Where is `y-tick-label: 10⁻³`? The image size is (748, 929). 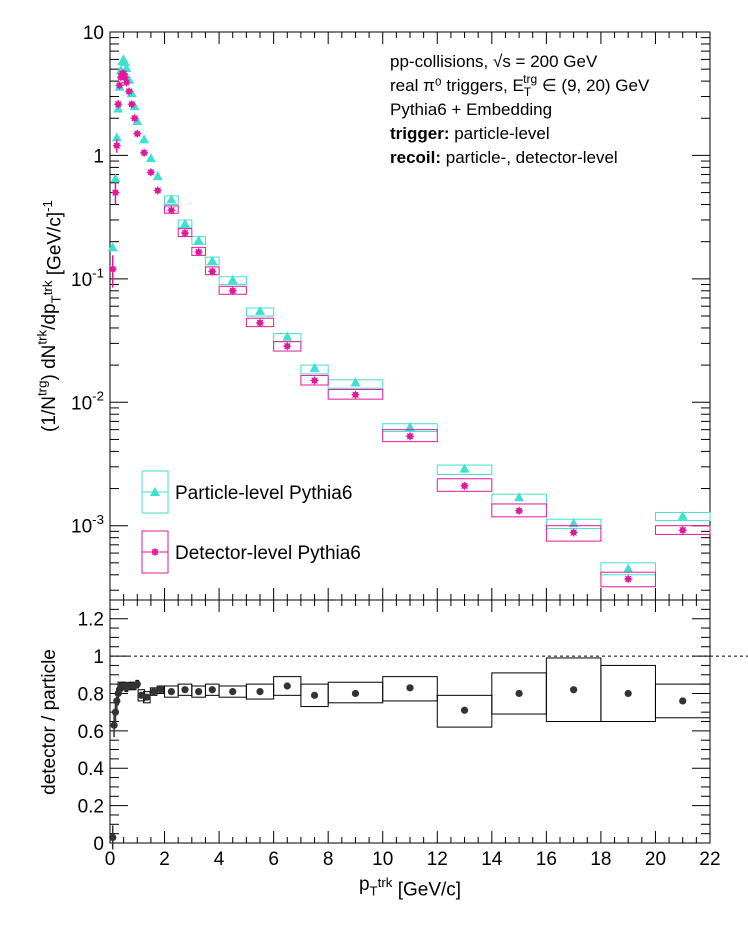 y-tick-label: 10⁻³ is located at coordinates (87, 525).